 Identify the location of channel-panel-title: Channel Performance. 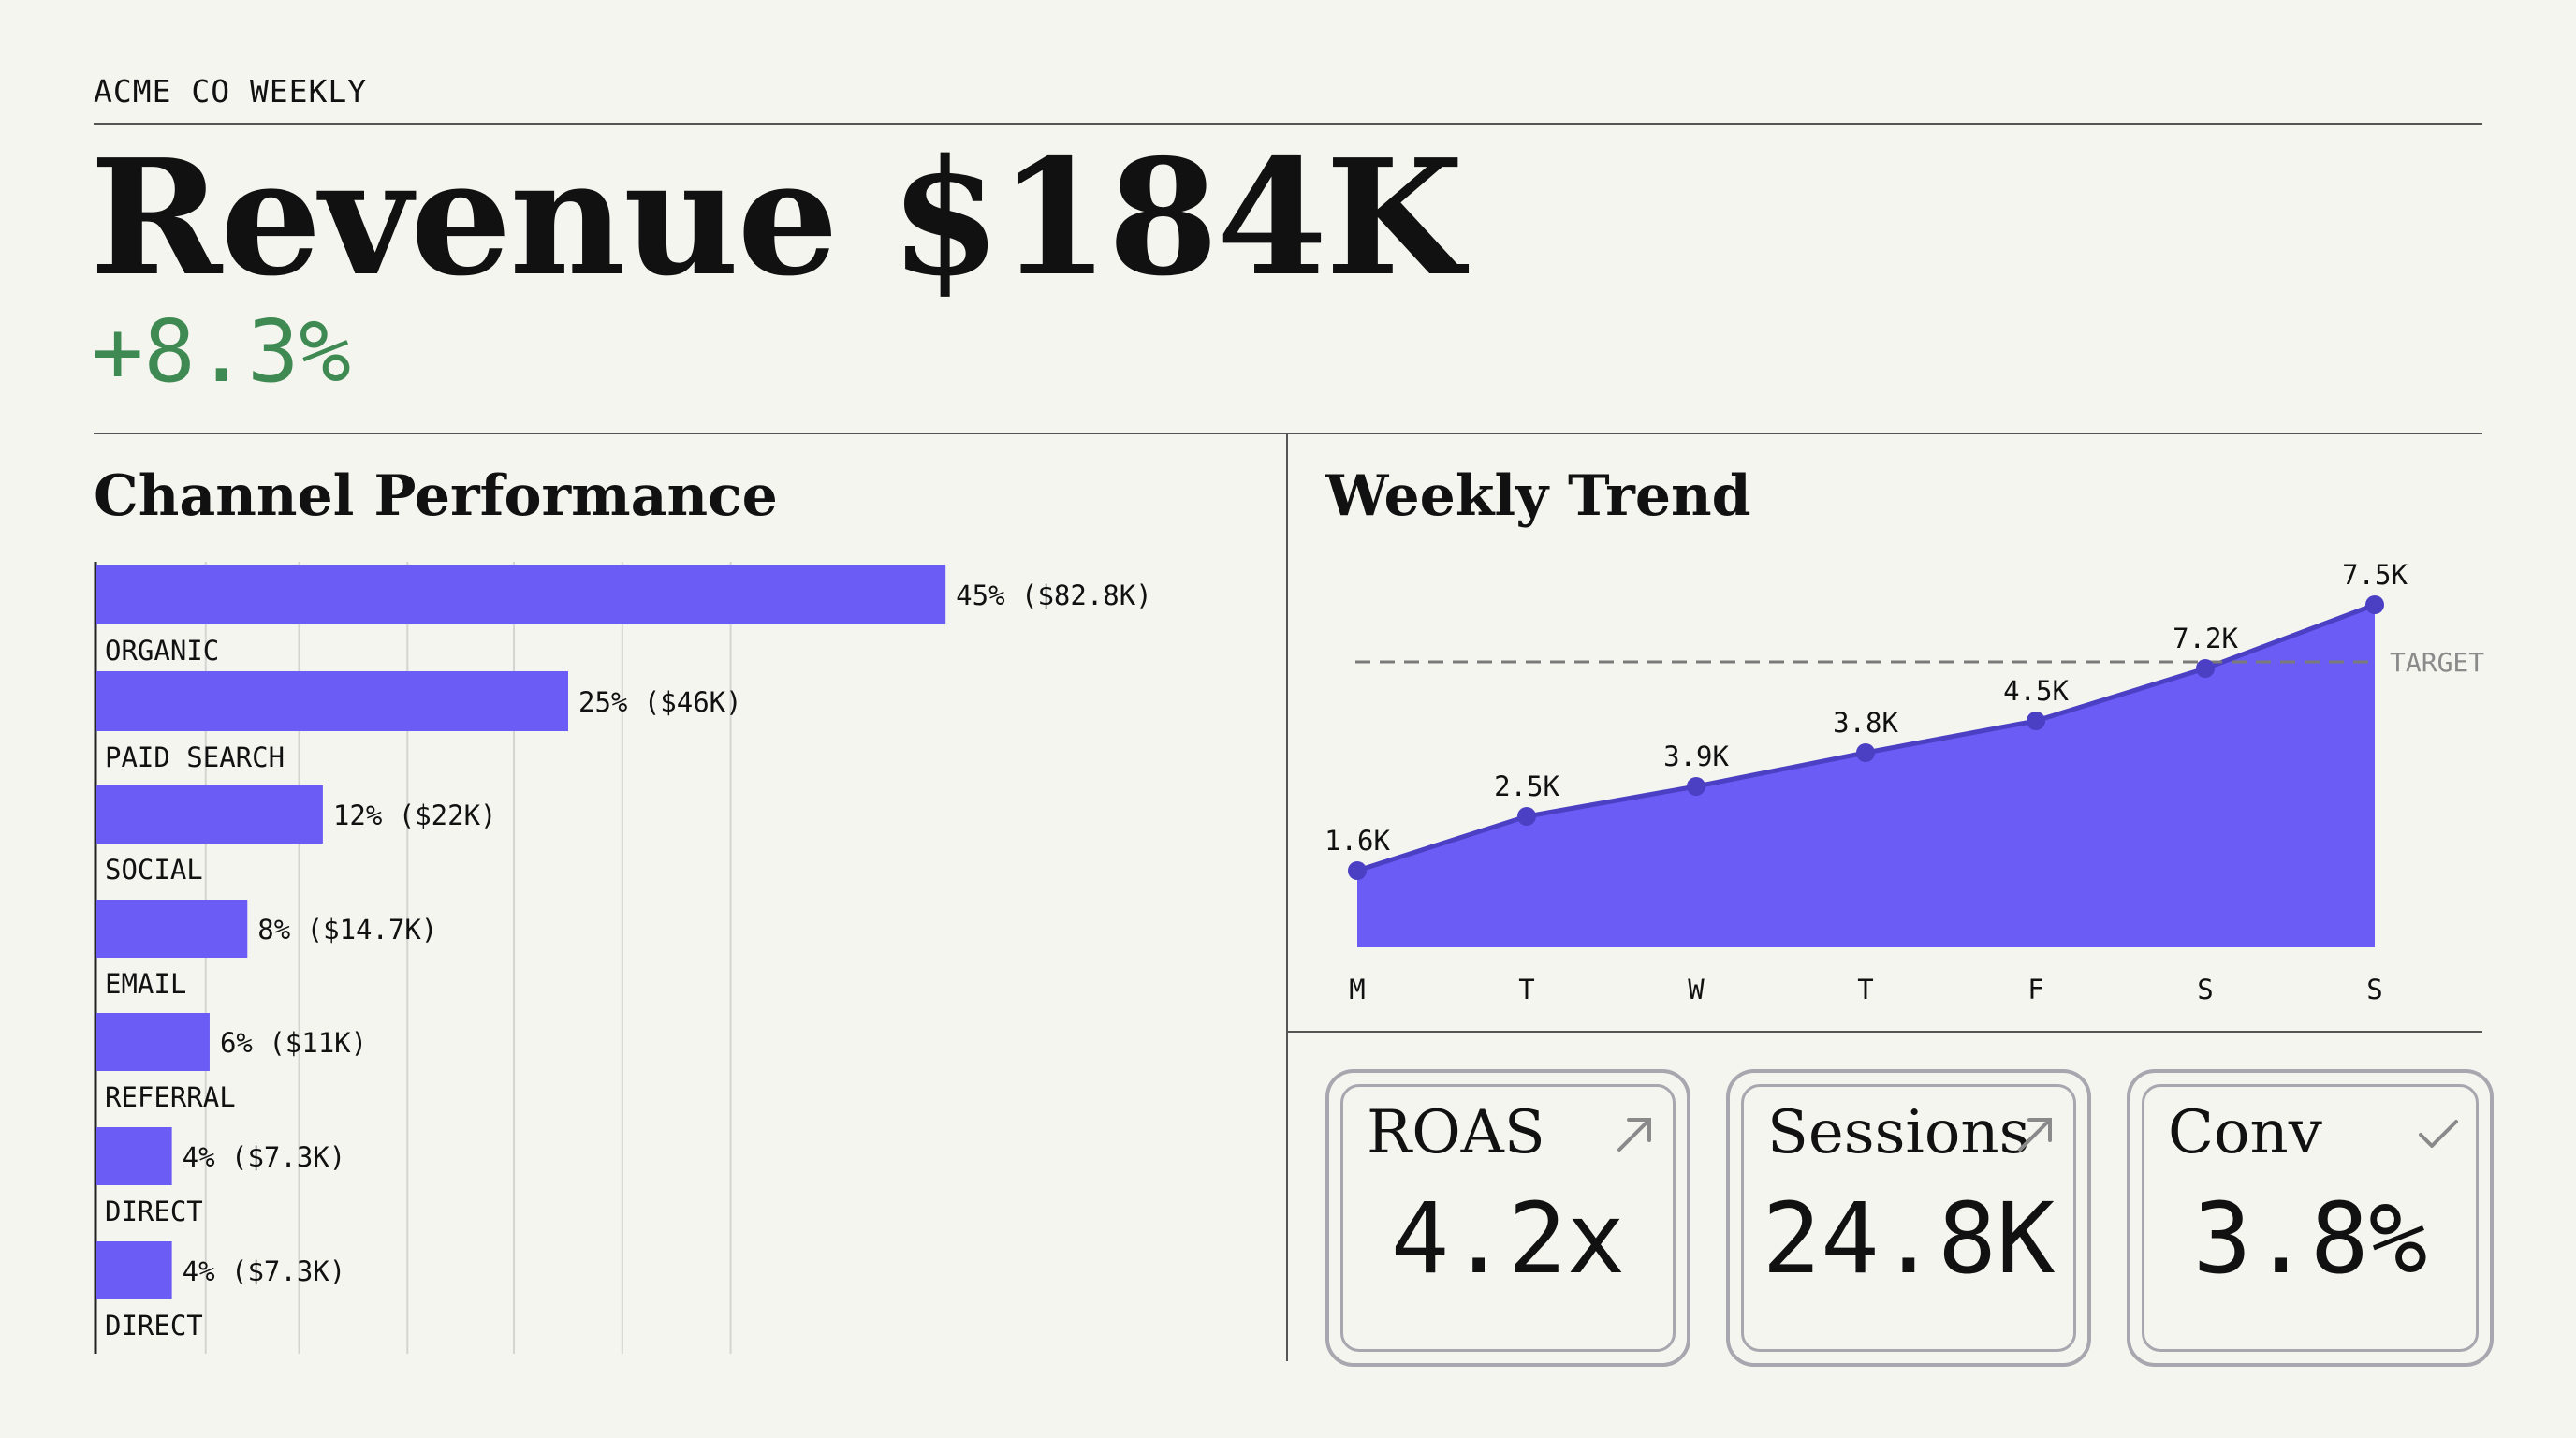
(436, 496).